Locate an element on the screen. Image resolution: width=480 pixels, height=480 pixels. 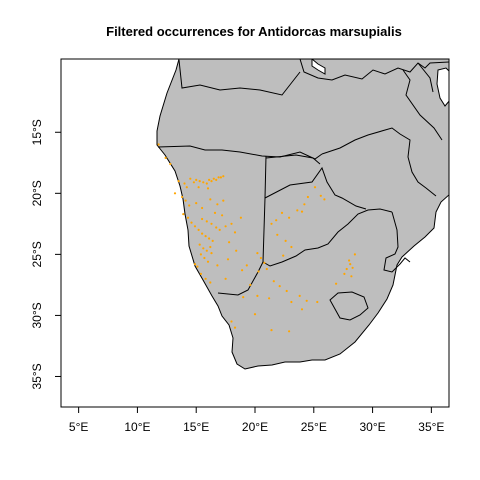
x-tick-label: 35°E is located at coordinates (431, 427).